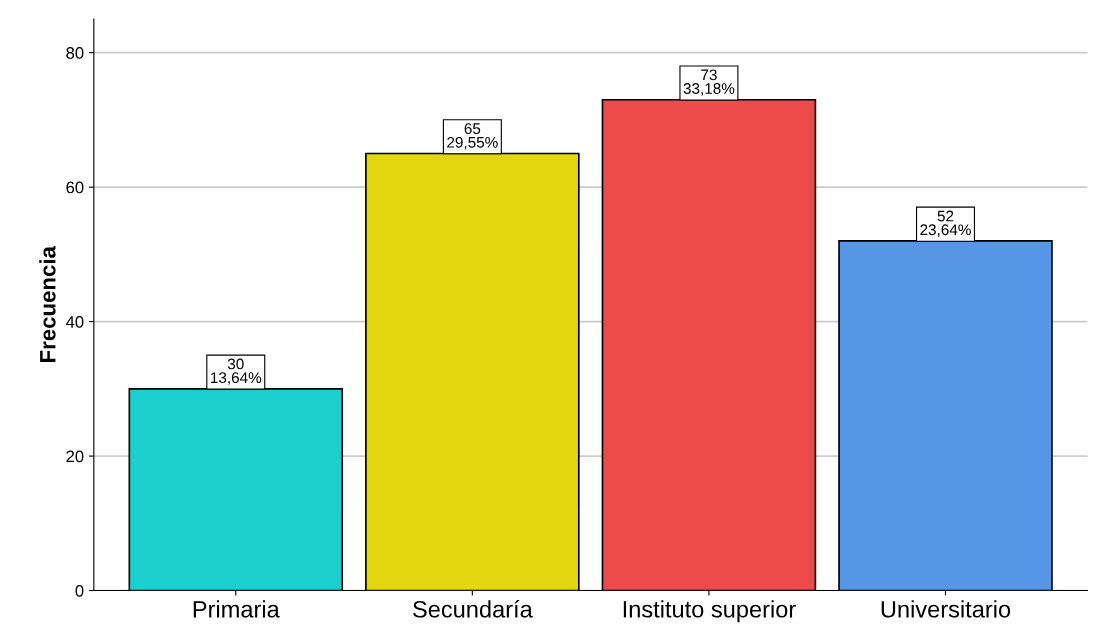 Image resolution: width=1104 pixels, height=635 pixels. Describe the element at coordinates (473, 609) in the screenshot. I see `x-tick-label: Secundaría` at that location.